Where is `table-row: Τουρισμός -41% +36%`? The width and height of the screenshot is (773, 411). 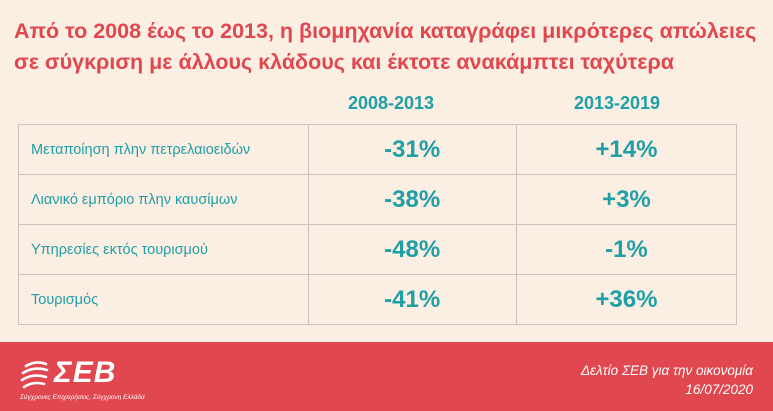 table-row: Τουρισμός -41% +36% is located at coordinates (378, 299).